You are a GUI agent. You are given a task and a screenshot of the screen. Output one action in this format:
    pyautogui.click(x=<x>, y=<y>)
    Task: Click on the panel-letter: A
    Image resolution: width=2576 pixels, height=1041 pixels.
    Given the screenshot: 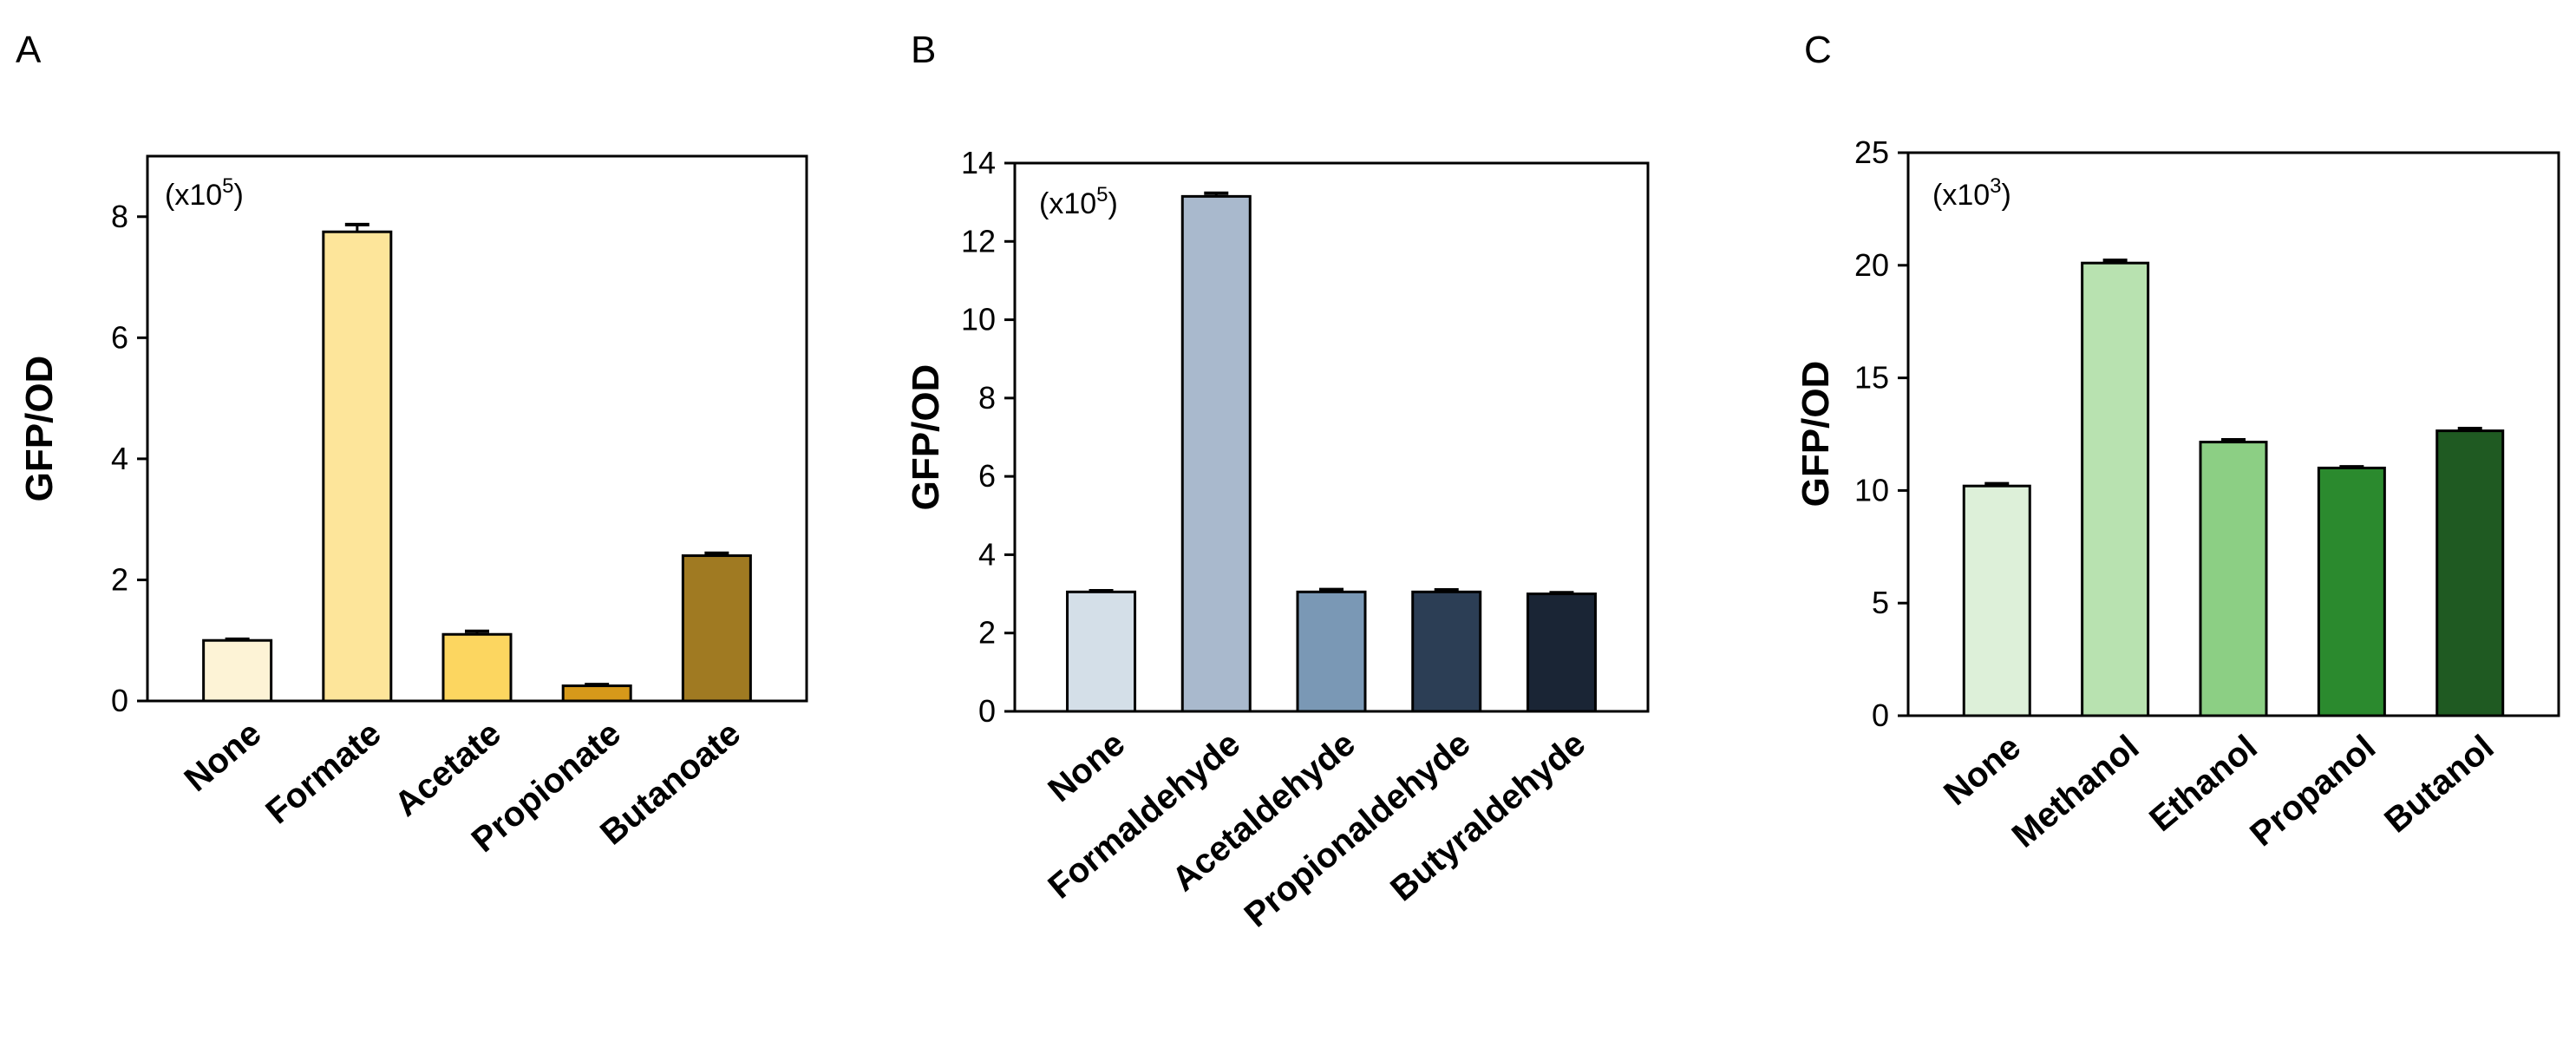 What is the action you would take?
    pyautogui.click(x=29, y=50)
    